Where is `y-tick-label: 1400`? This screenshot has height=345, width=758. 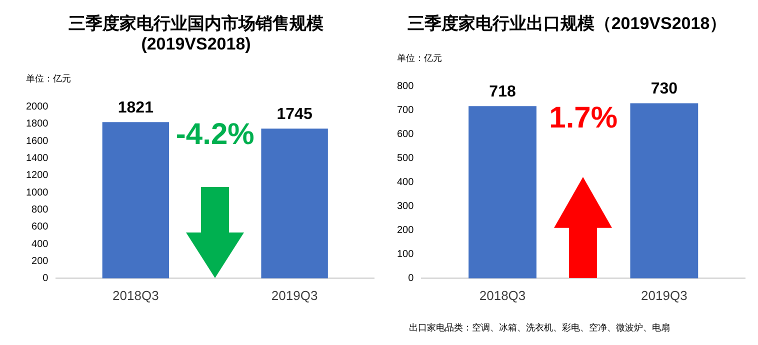 y-tick-label: 1400 is located at coordinates (37, 158).